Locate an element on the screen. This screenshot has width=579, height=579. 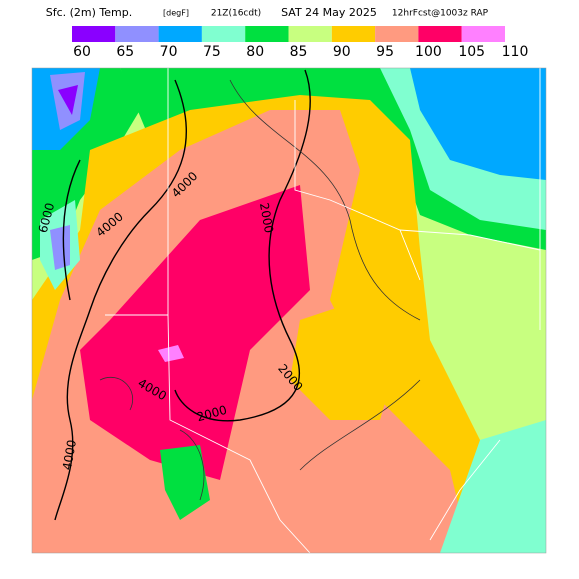
region-90-inner is located at coordinates (345, 360).